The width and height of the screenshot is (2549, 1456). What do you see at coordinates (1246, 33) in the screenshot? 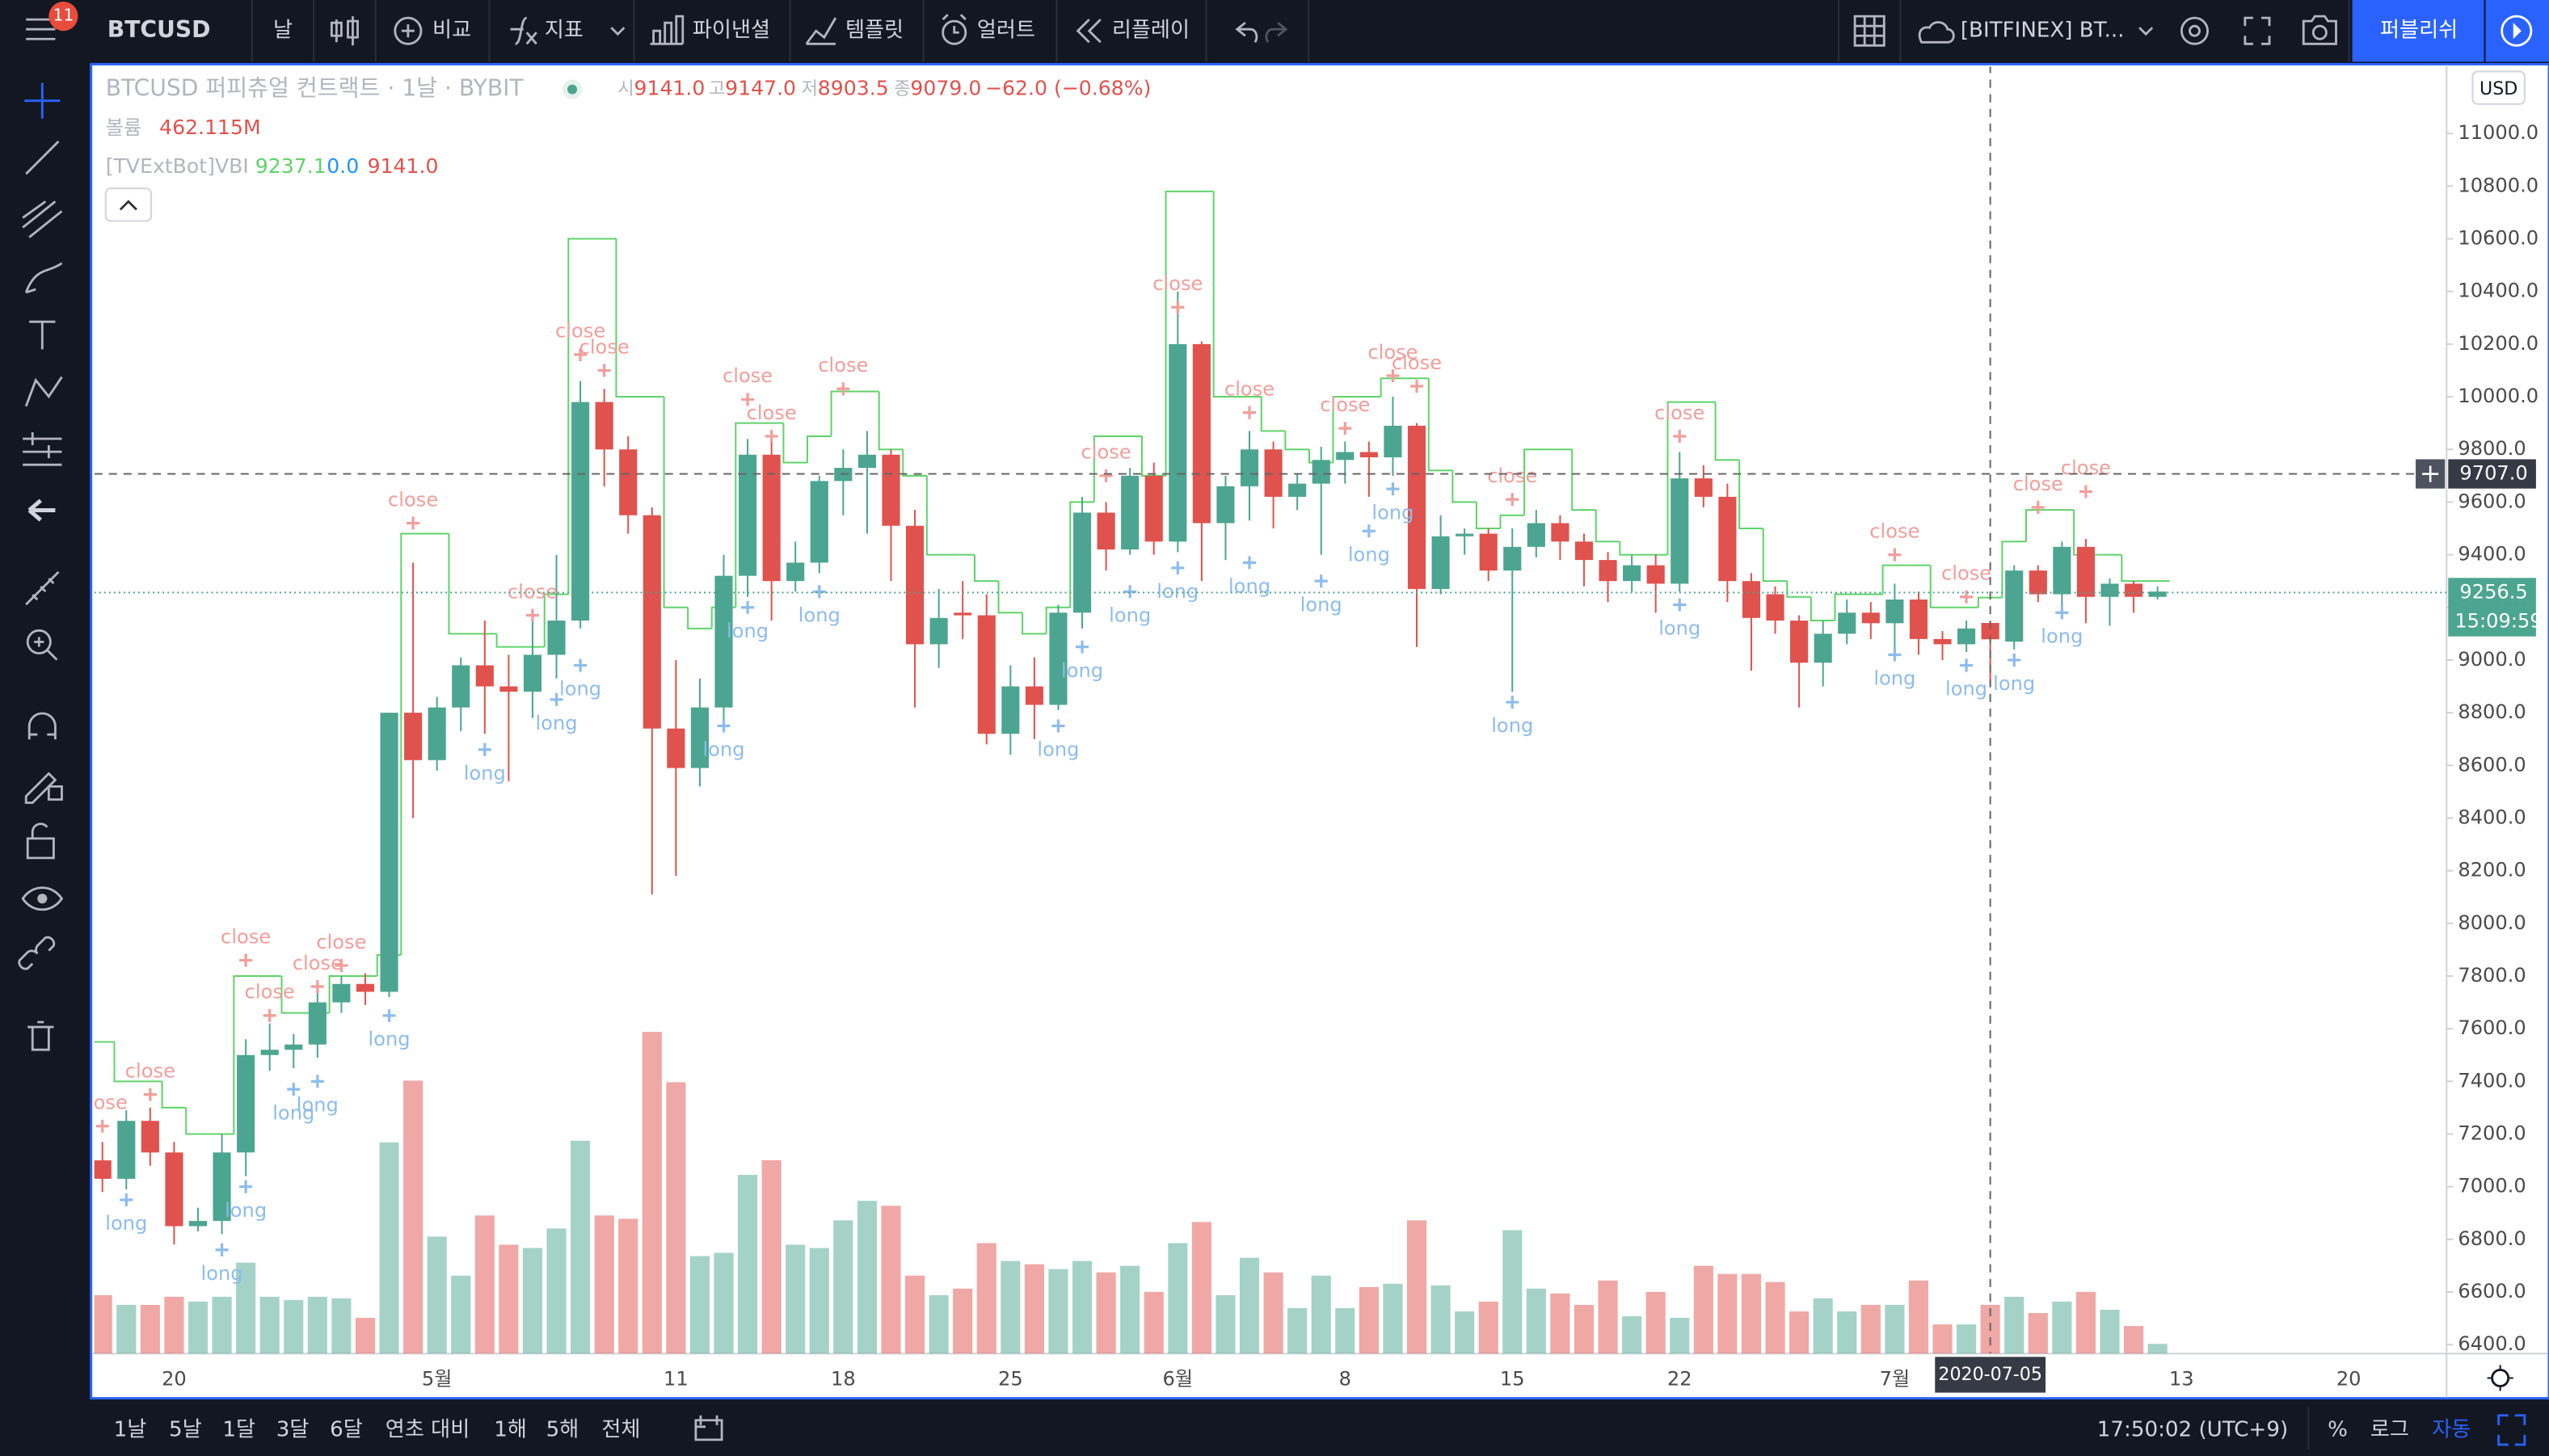
I see `undo-icon` at bounding box center [1246, 33].